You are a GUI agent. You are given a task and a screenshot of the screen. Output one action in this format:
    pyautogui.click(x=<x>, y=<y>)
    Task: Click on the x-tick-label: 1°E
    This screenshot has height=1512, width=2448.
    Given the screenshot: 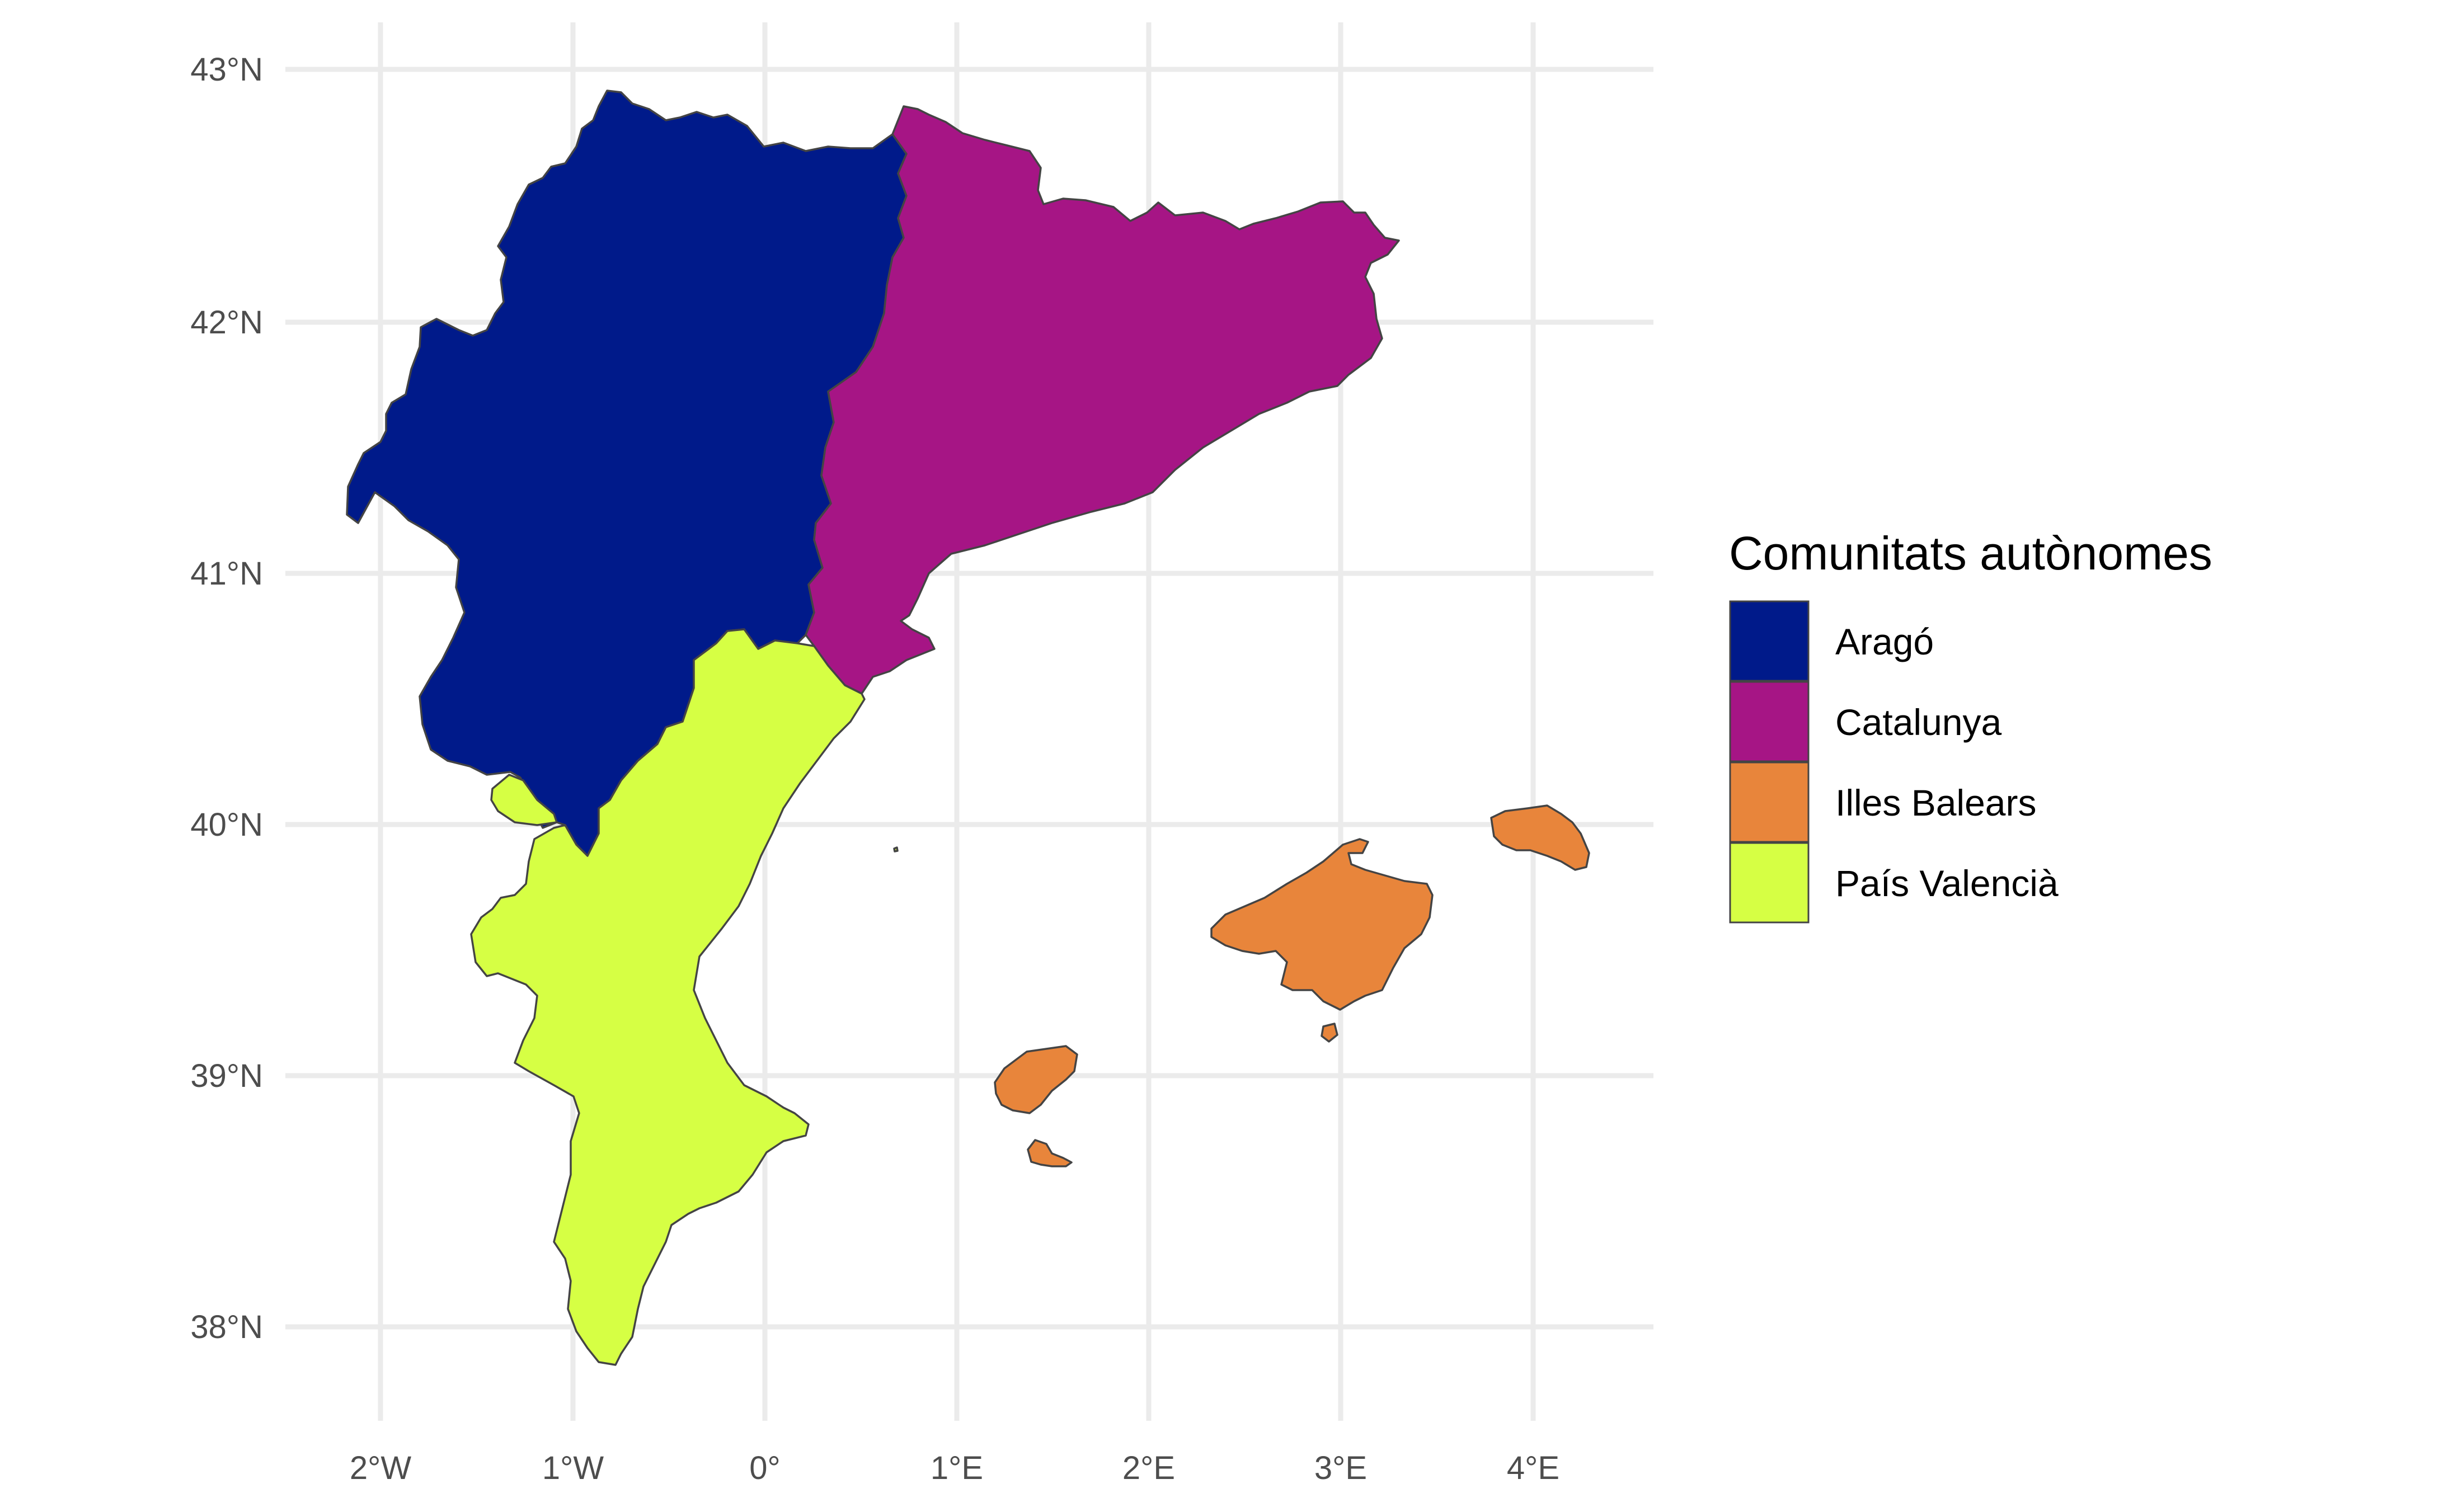 What is the action you would take?
    pyautogui.click(x=957, y=1468)
    